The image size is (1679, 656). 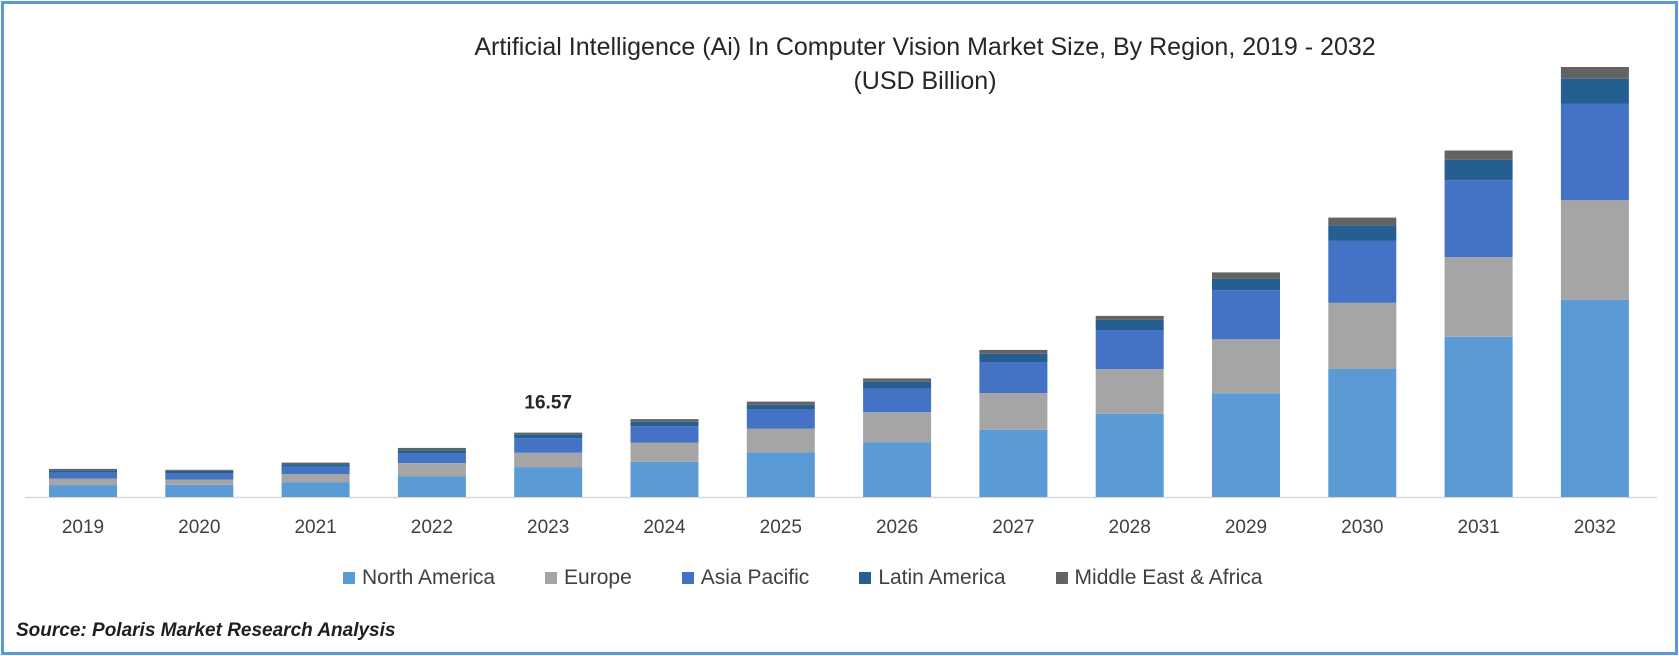 I want to click on bar-2023-middle-east-and-africa, so click(x=548, y=433).